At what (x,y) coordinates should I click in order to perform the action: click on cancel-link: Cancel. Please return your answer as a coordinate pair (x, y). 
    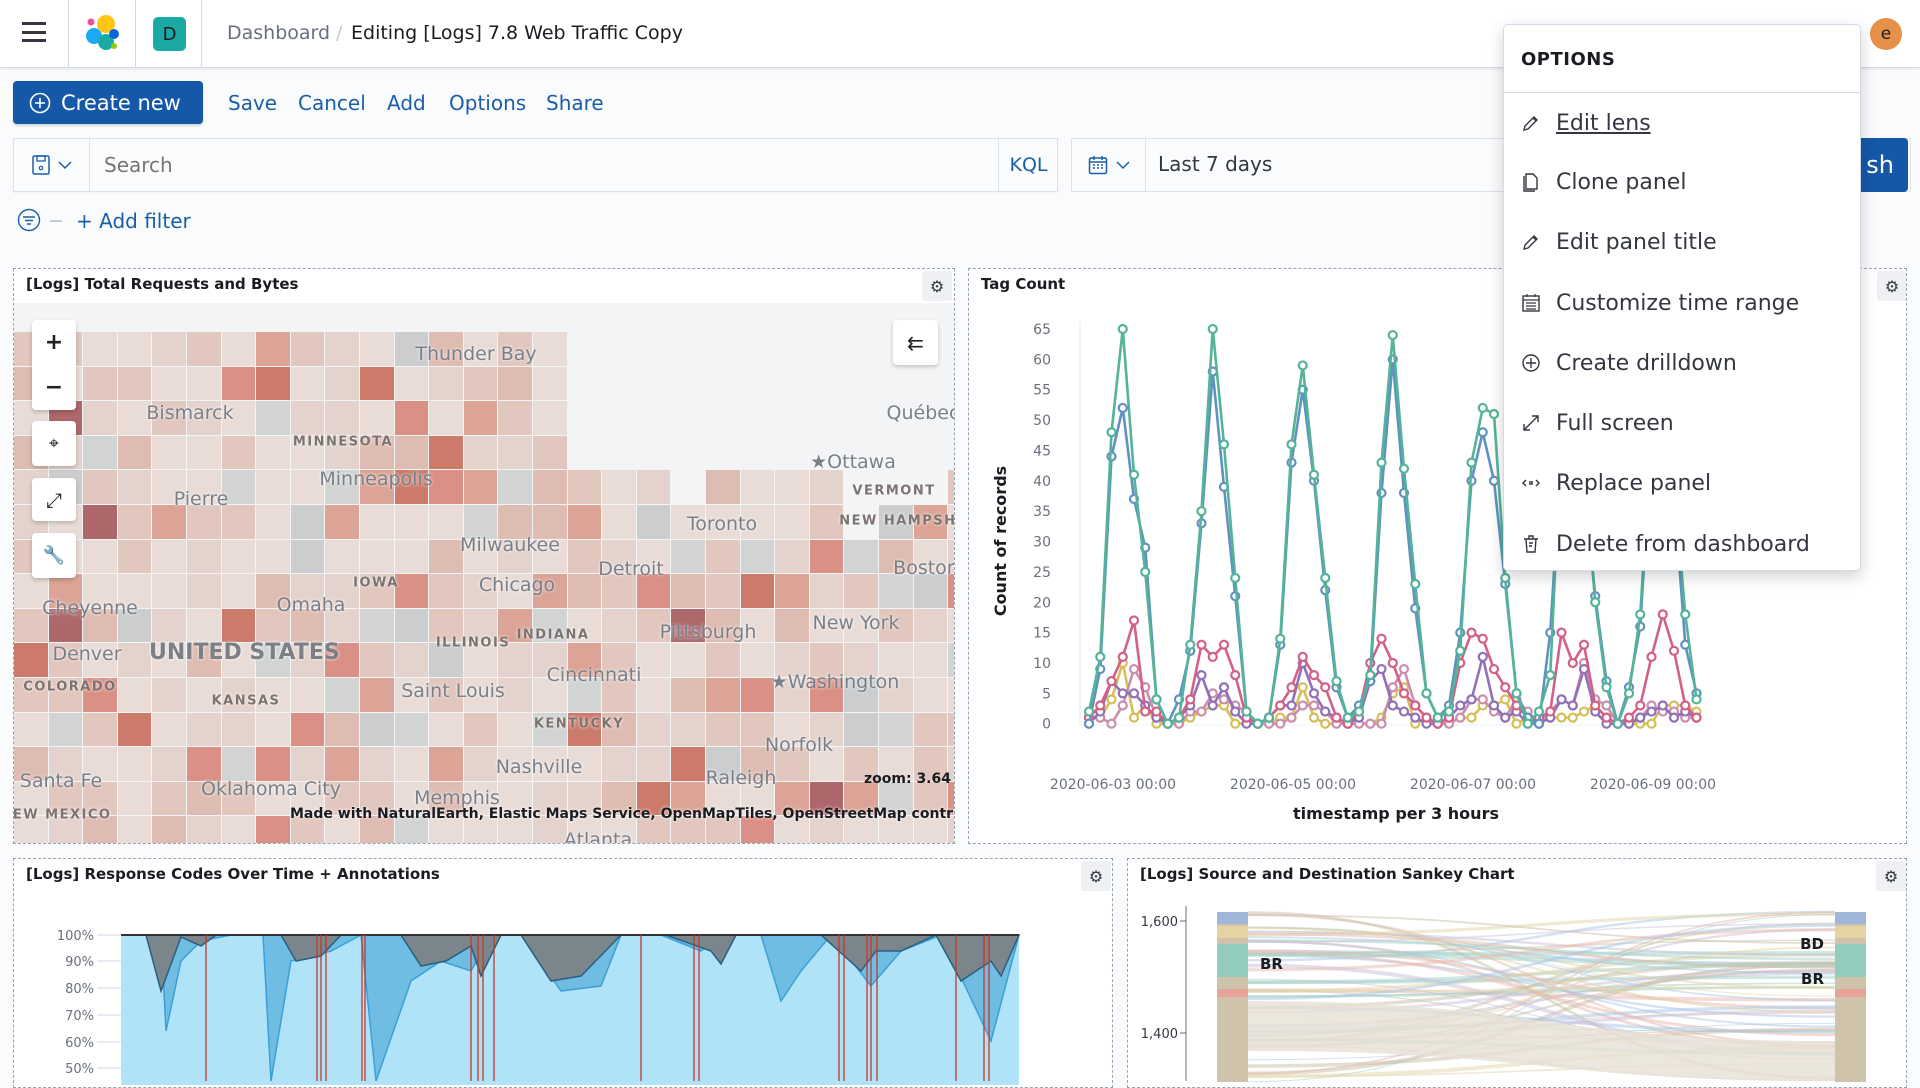
    Looking at the image, I should click on (332, 103).